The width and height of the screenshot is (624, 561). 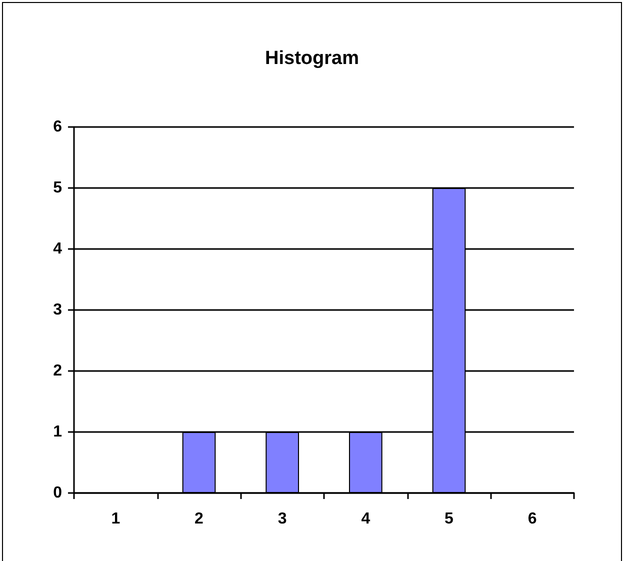 What do you see at coordinates (282, 519) in the screenshot?
I see `x-tick-label: 3` at bounding box center [282, 519].